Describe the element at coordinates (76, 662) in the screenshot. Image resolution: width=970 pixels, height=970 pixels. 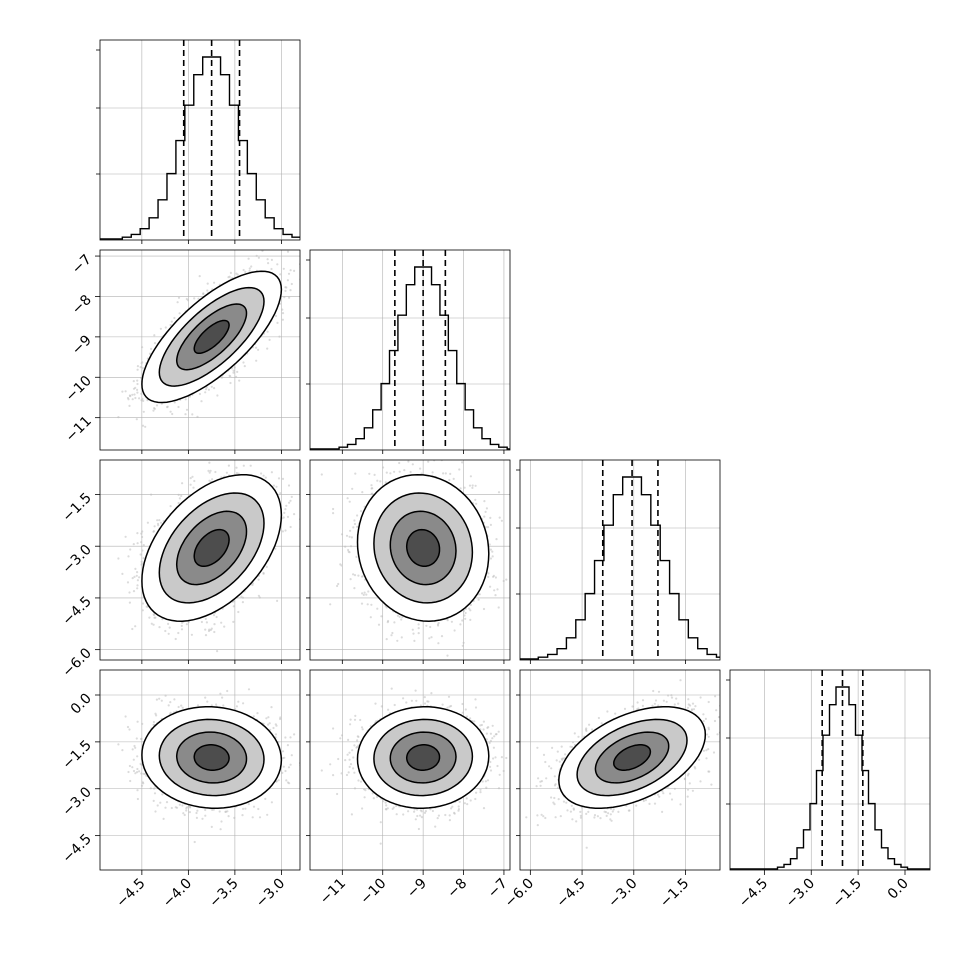
I see `y-tick-label: −6.0` at that location.